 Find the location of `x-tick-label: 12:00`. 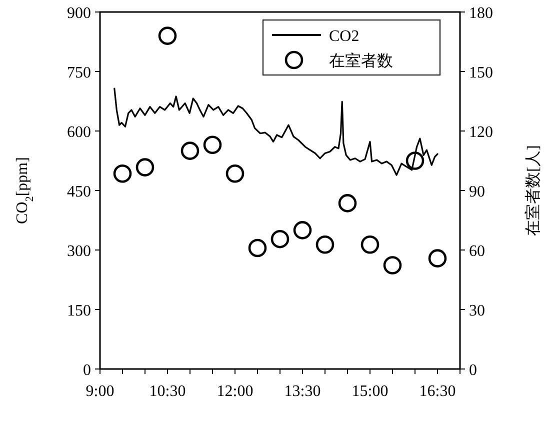

x-tick-label: 12:00 is located at coordinates (235, 391).